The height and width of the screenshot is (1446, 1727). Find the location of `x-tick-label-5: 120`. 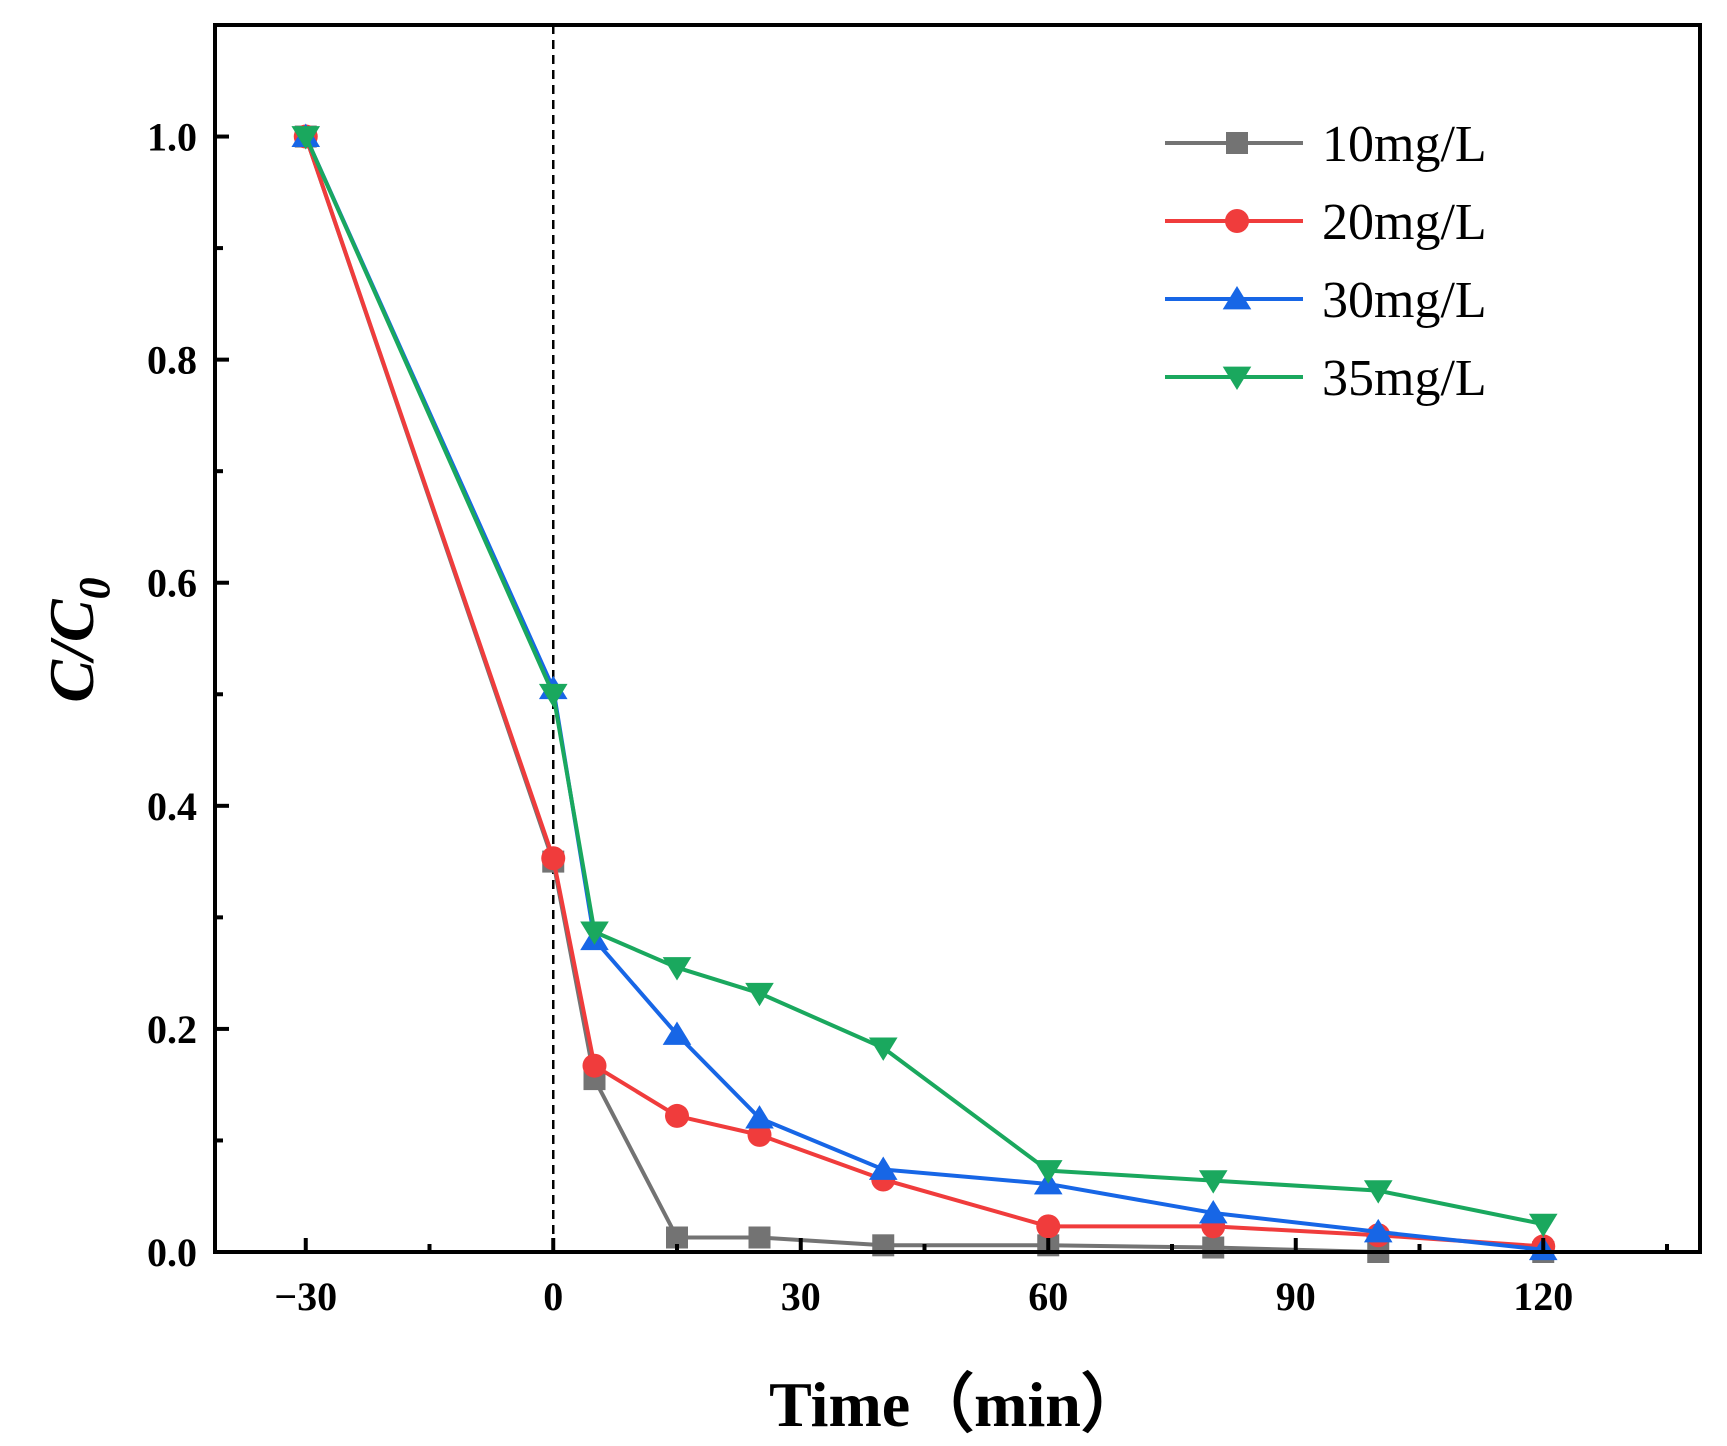

x-tick-label-5: 120 is located at coordinates (1543, 1296).